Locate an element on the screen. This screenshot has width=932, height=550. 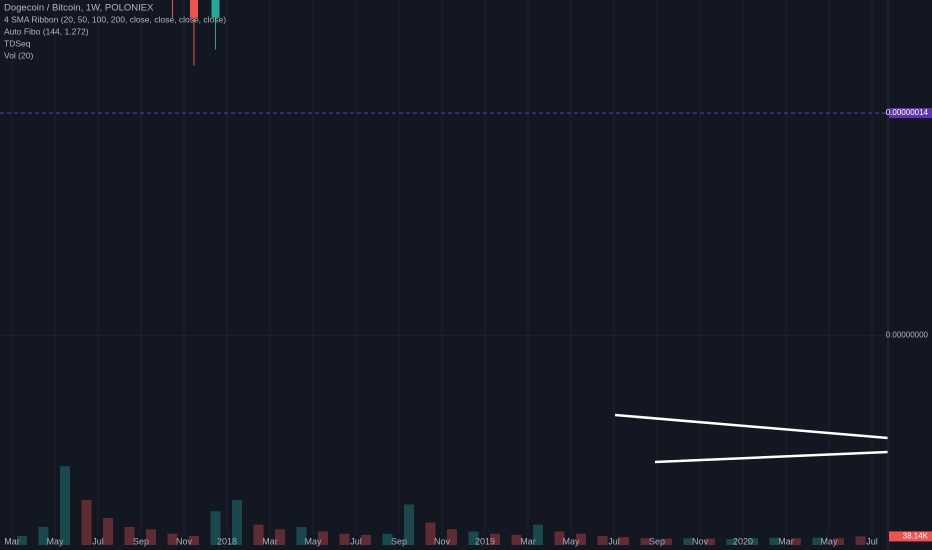
price-marker-label: 0.00000014 is located at coordinates (907, 112).